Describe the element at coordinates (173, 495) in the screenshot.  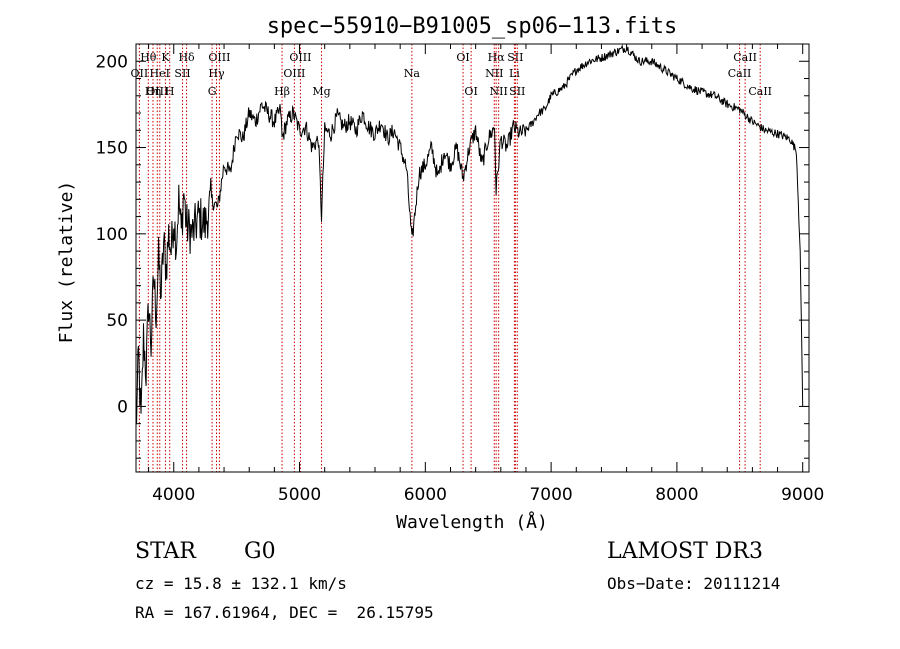
I see `x-tick-label-0: 4000` at that location.